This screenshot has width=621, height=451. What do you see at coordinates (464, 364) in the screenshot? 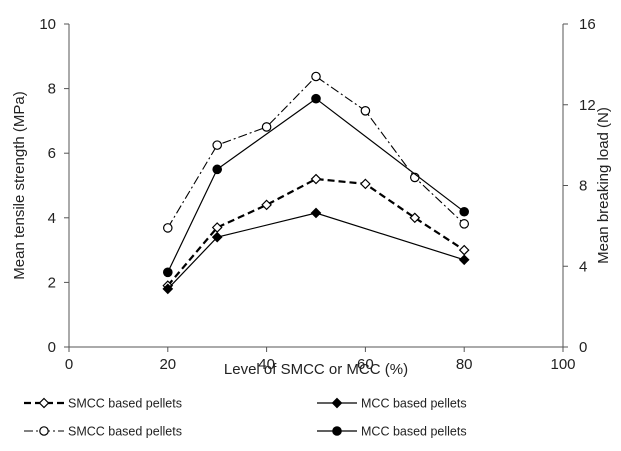
I see `x-tick-label: 80` at bounding box center [464, 364].